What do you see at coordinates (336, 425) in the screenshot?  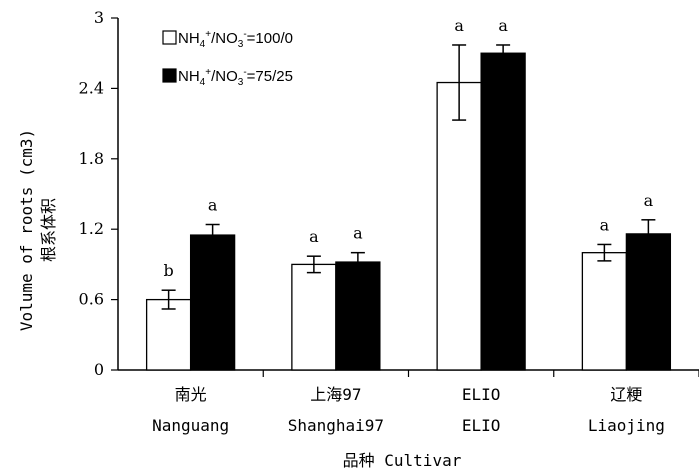 I see `category-label-latin: Shanghai97` at bounding box center [336, 425].